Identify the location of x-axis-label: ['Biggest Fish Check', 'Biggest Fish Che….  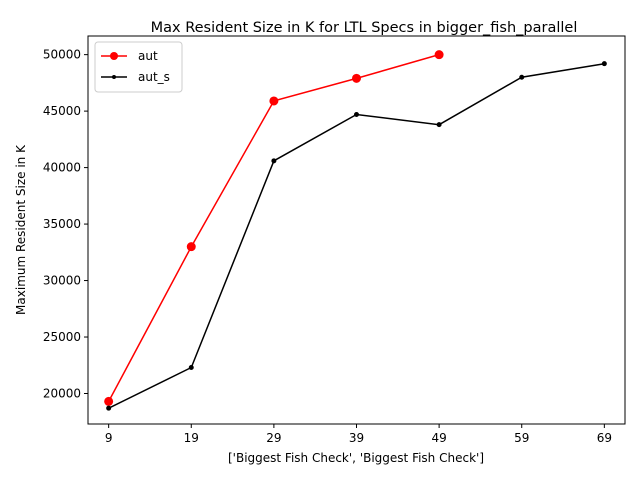
(356, 458).